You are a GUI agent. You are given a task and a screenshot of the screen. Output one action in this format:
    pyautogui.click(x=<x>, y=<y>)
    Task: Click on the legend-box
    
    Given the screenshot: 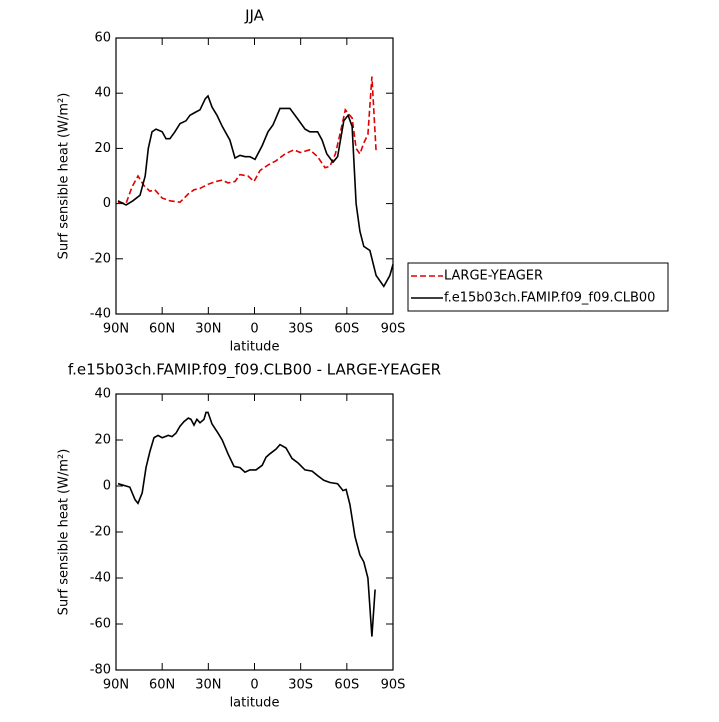 What is the action you would take?
    pyautogui.click(x=538, y=287)
    